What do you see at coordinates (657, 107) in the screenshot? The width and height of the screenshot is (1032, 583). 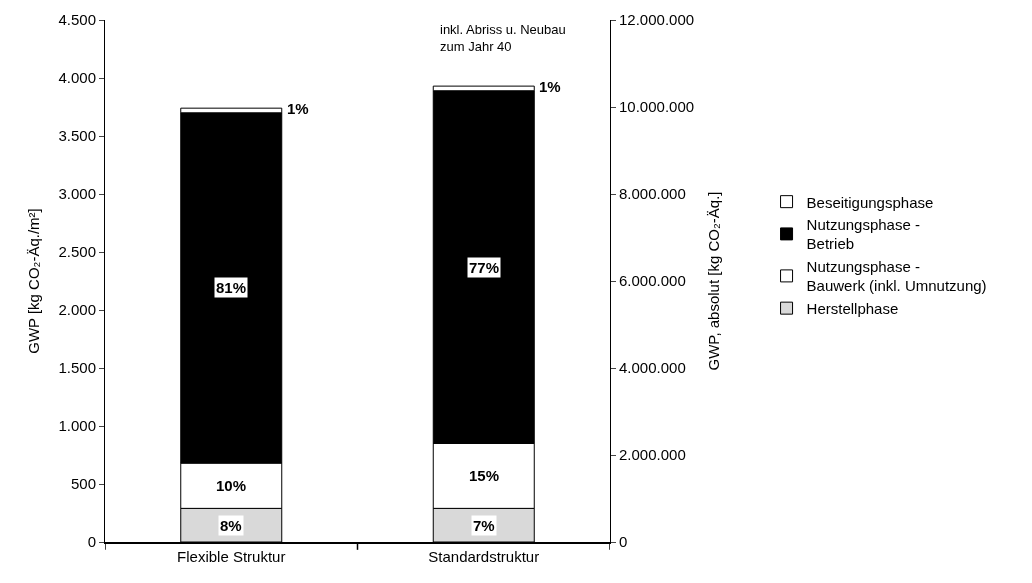 I see `y2-tick-label: 10.000.000` at bounding box center [657, 107].